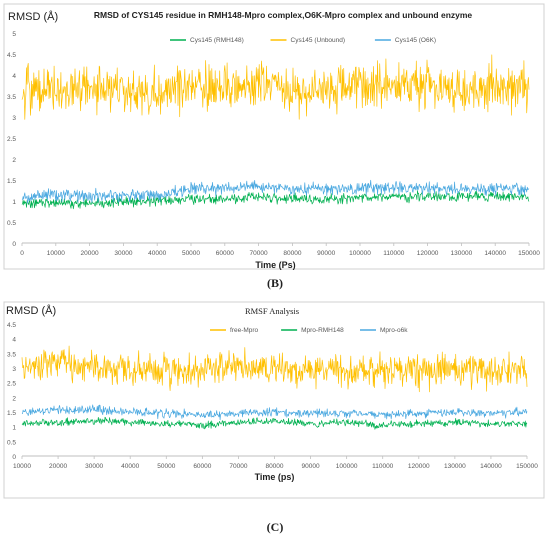 The width and height of the screenshot is (550, 540). I want to click on legend-entry: Cys145 (Unbound), so click(318, 40).